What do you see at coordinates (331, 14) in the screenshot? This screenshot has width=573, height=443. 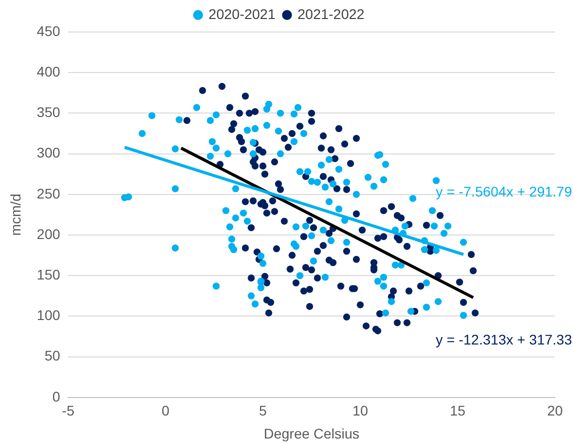 I see `legend-label: 2021-2022` at bounding box center [331, 14].